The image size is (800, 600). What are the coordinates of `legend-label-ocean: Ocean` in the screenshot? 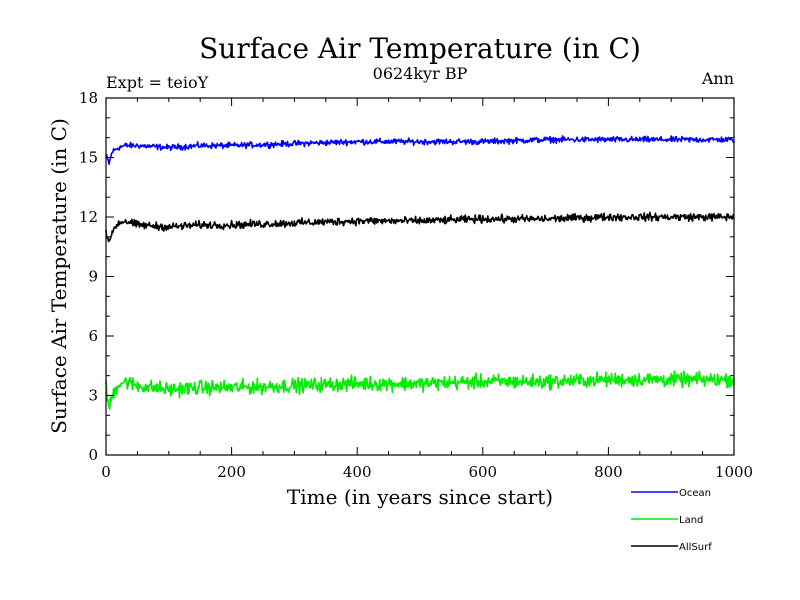 It's located at (695, 493).